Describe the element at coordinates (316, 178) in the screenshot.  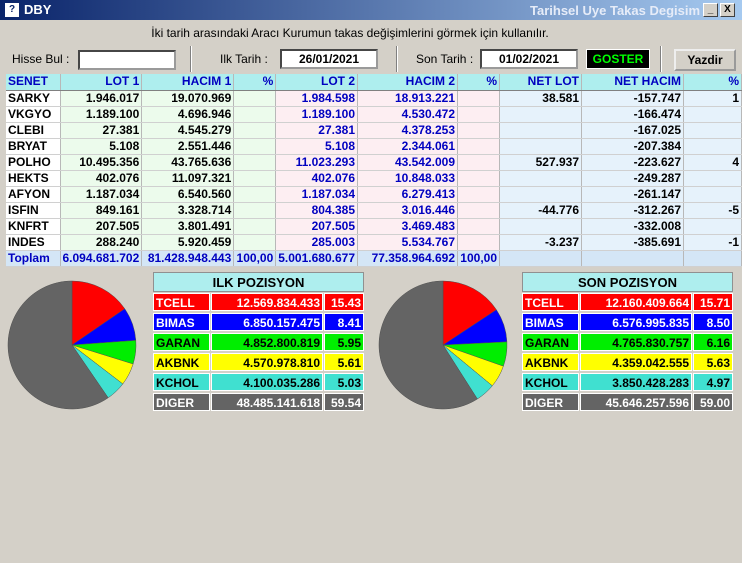
I see `table-cell: 402.076` at that location.